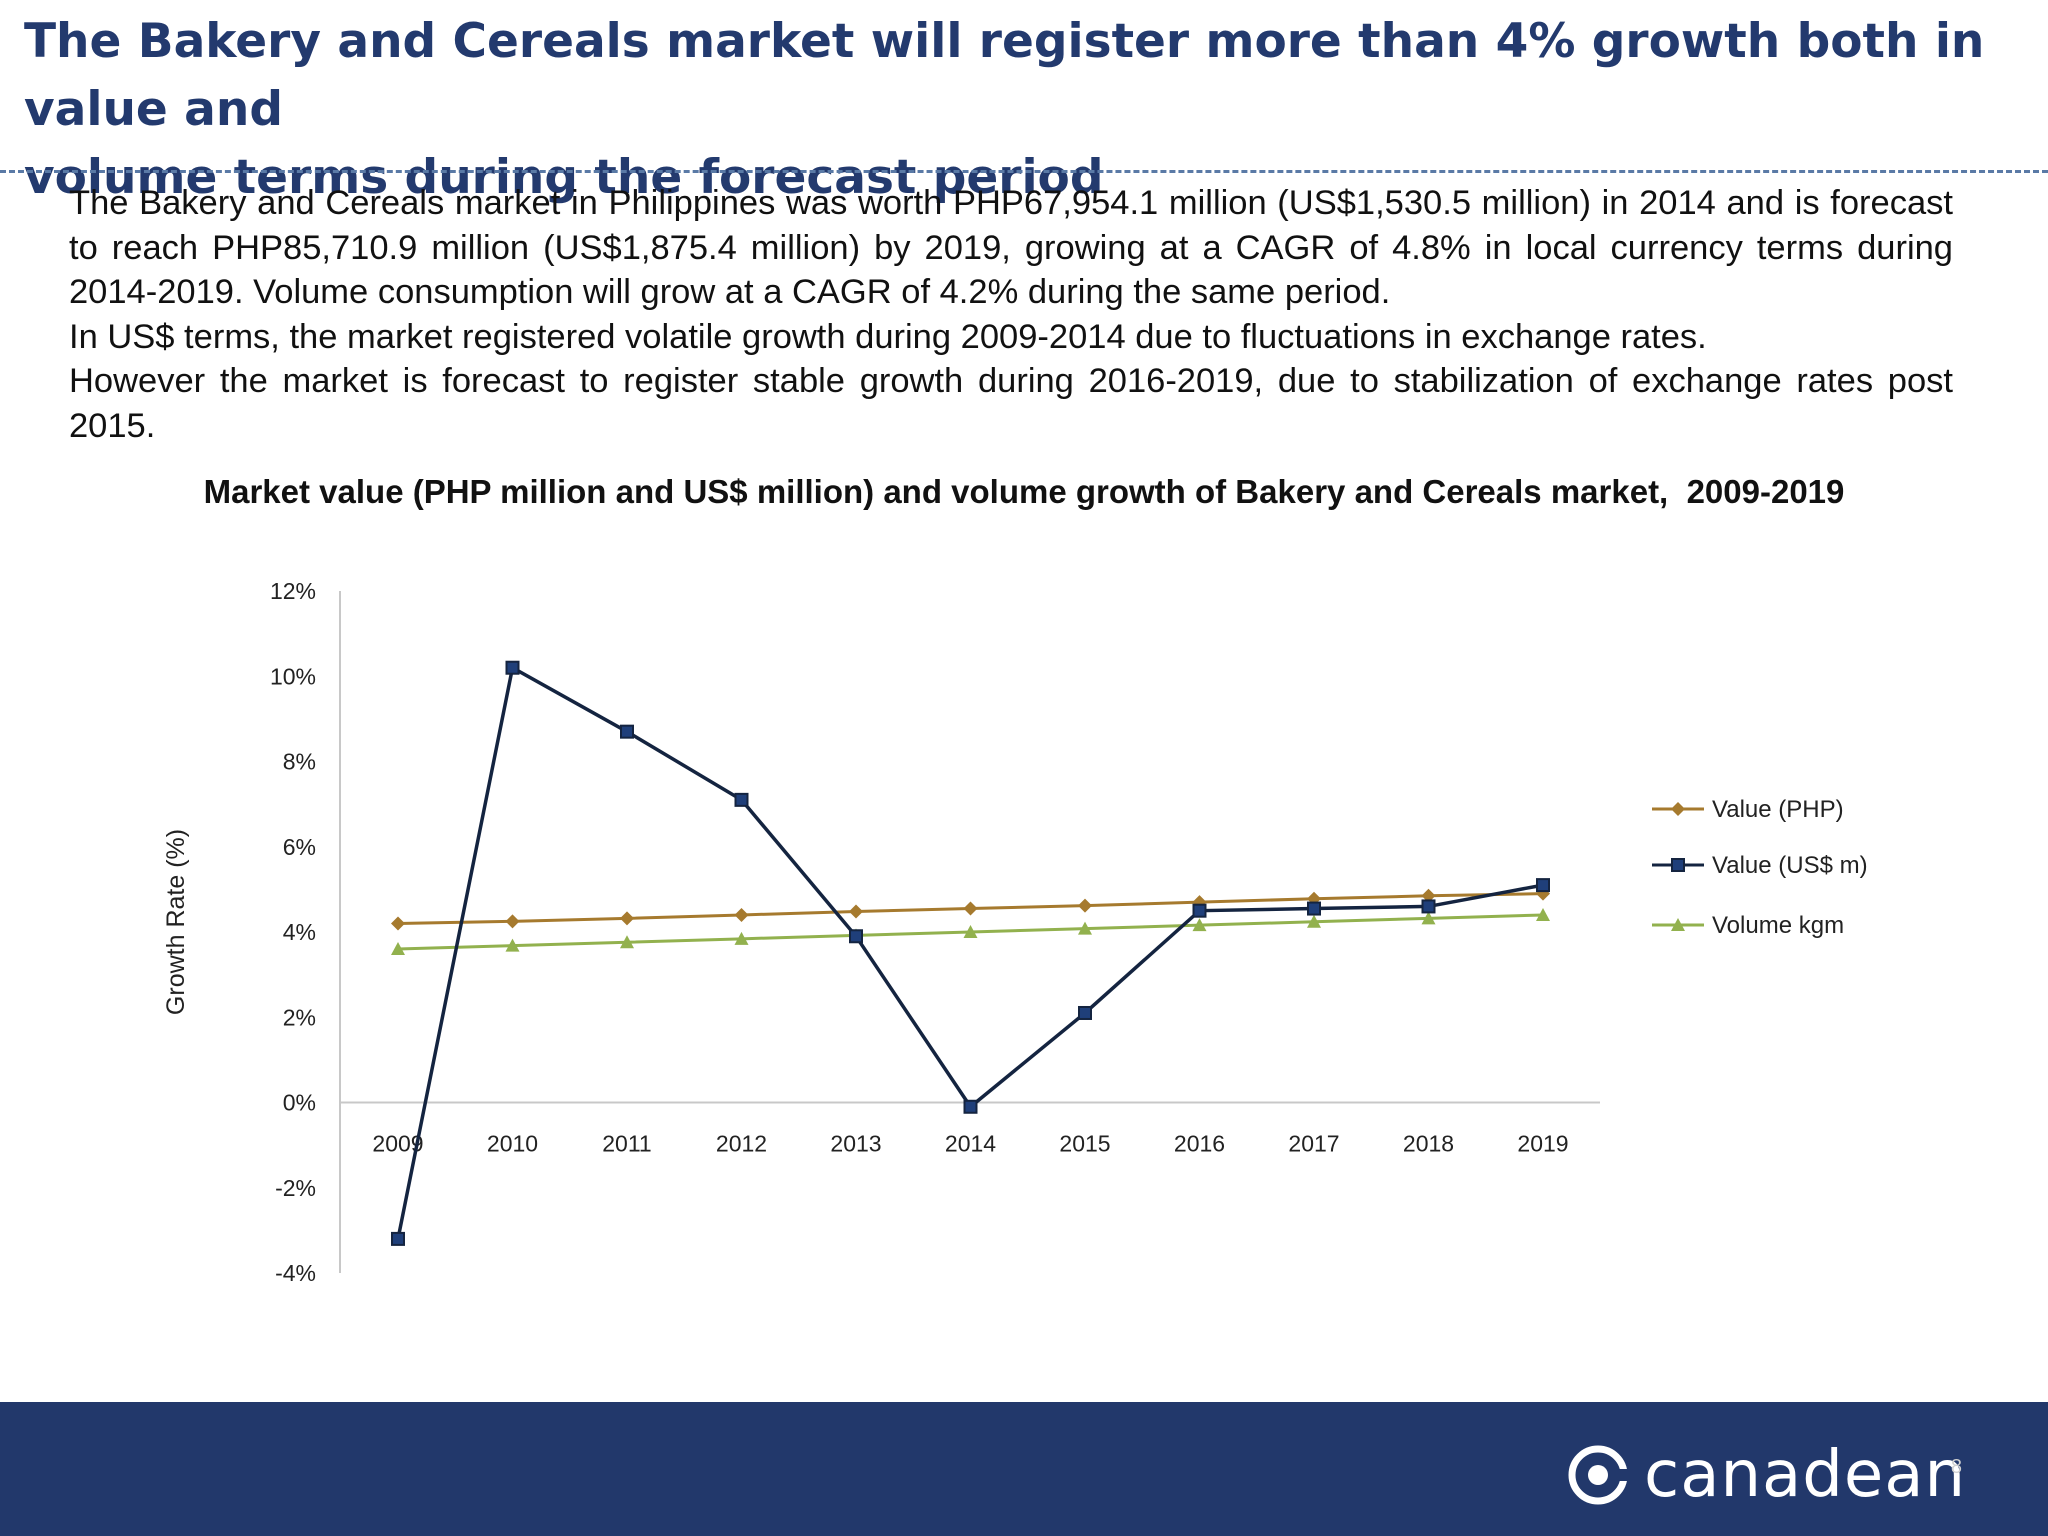  Describe the element at coordinates (299, 932) in the screenshot. I see `y-tick-label: 4%` at that location.